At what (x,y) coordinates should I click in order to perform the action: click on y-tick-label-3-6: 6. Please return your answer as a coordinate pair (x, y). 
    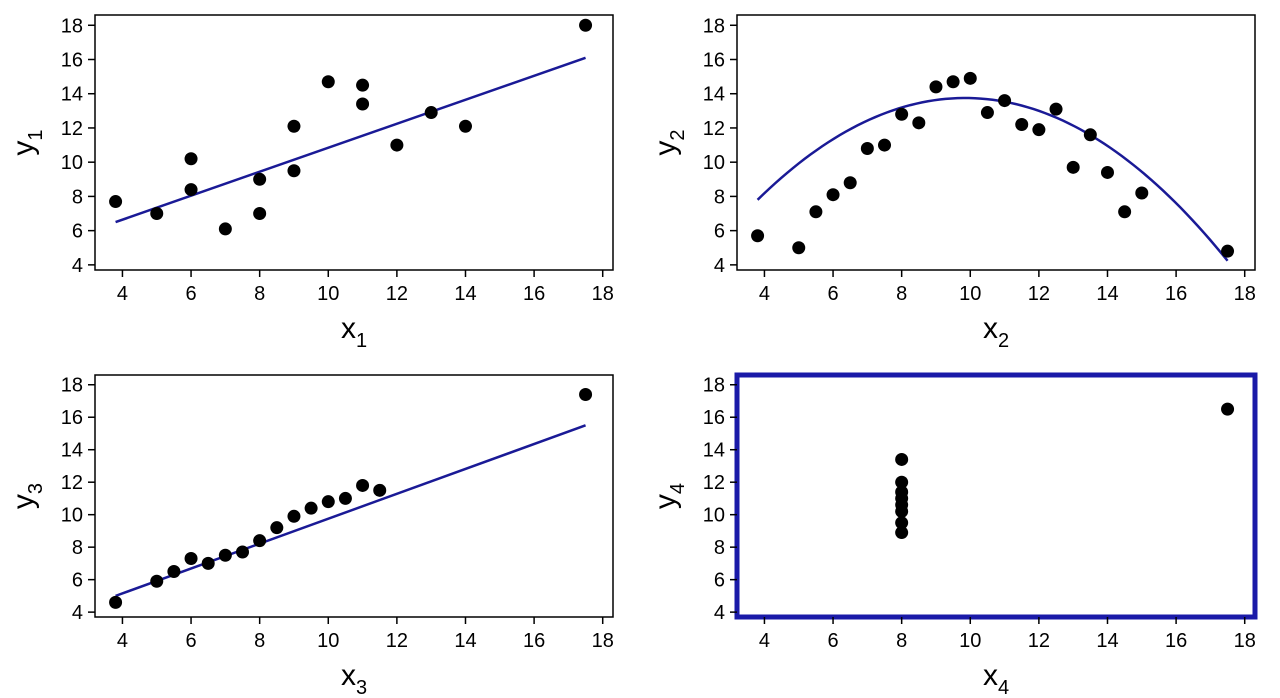
    Looking at the image, I should click on (77, 581).